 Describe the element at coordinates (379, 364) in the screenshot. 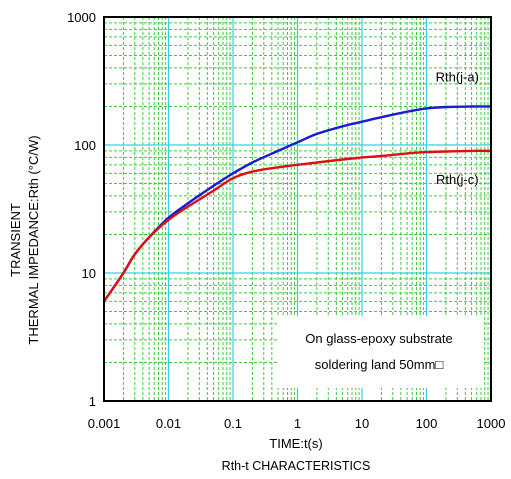

I see `annotation-line-2: soldering land 50mm□` at that location.